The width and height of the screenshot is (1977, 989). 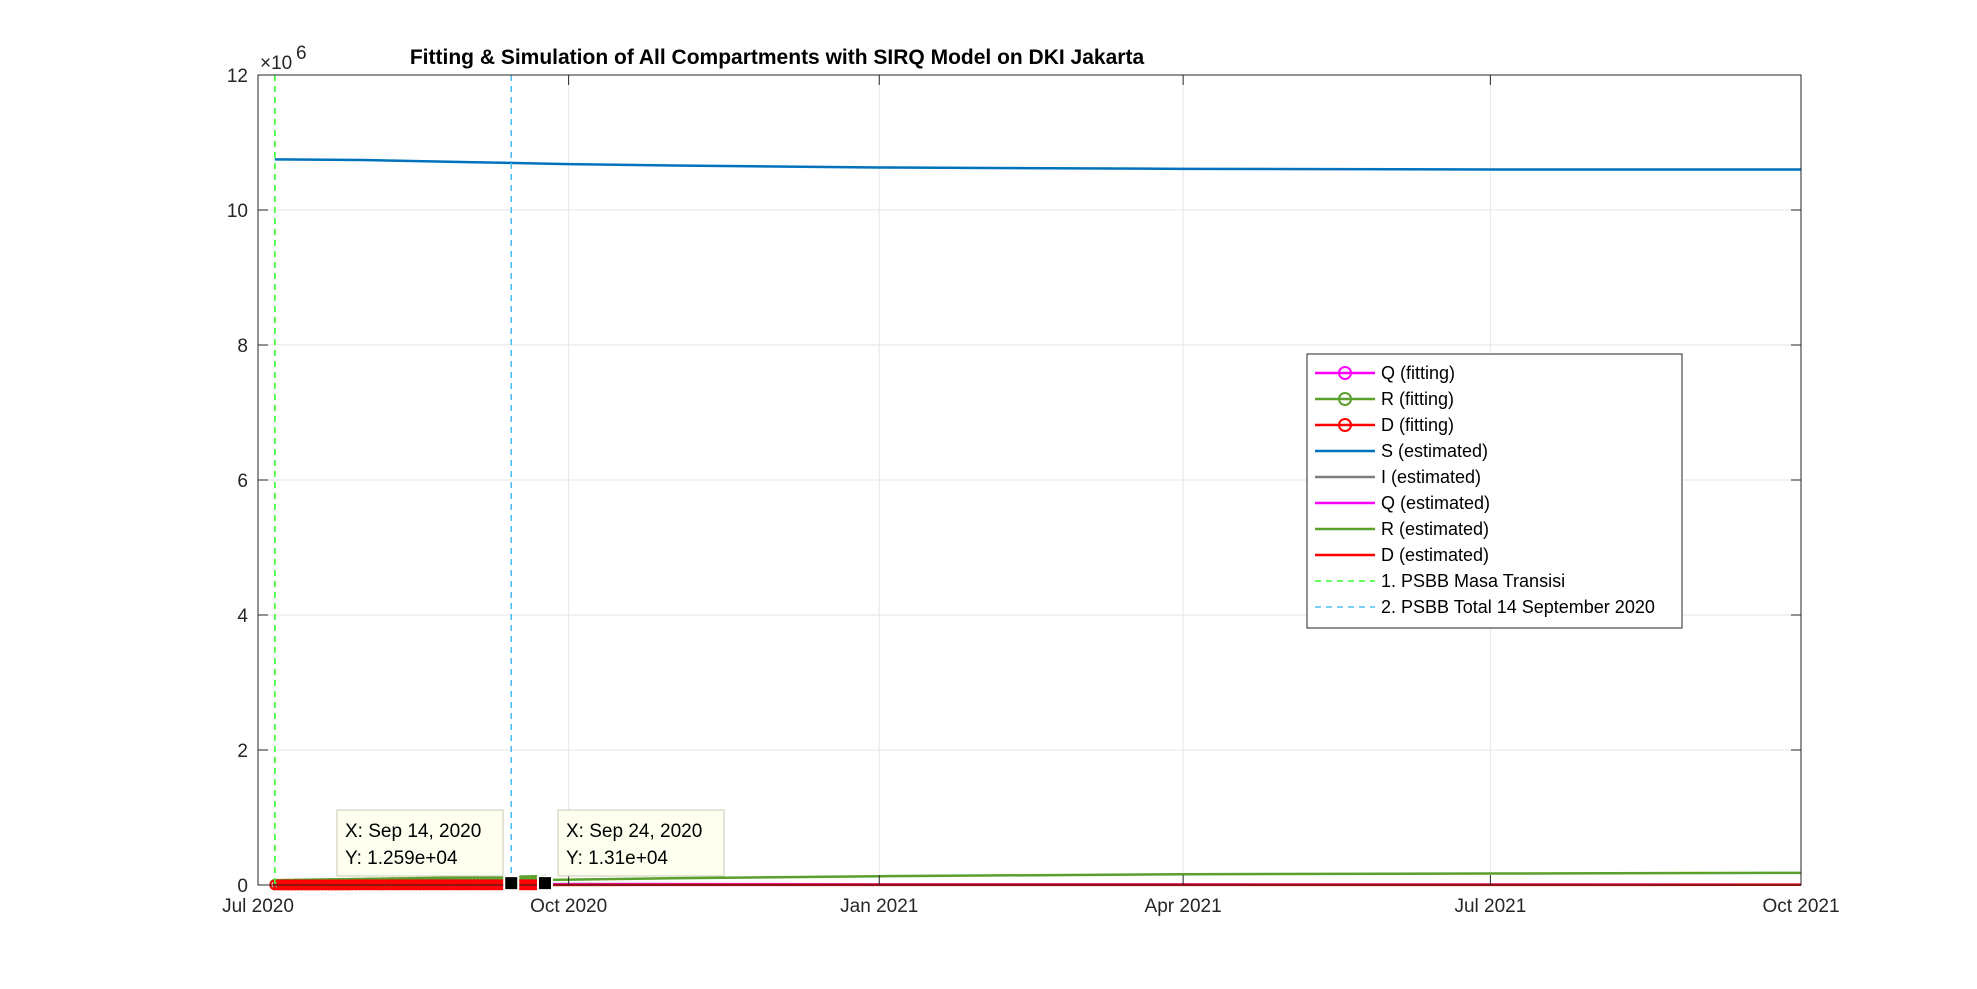 I want to click on y-exponent-power: 6, so click(x=301, y=53).